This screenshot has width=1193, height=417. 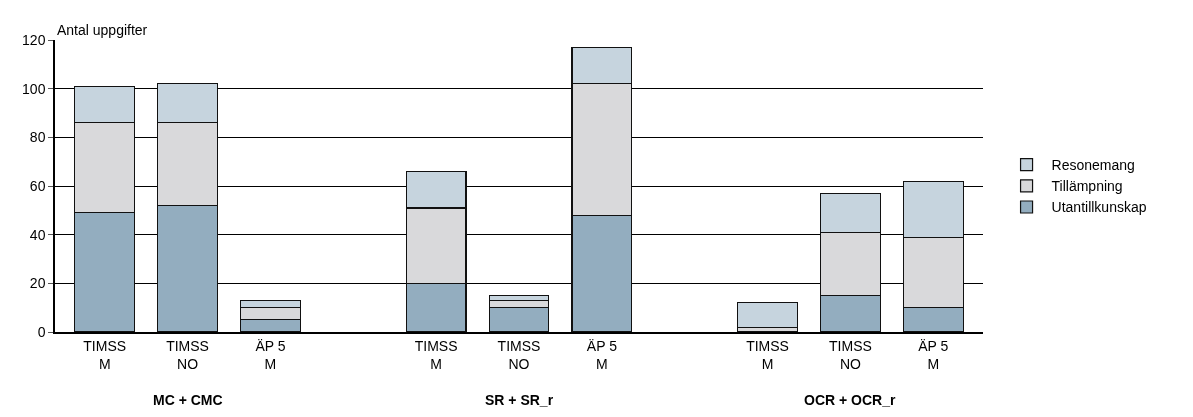 What do you see at coordinates (1087, 186) in the screenshot?
I see `legend-label: Tillämpning` at bounding box center [1087, 186].